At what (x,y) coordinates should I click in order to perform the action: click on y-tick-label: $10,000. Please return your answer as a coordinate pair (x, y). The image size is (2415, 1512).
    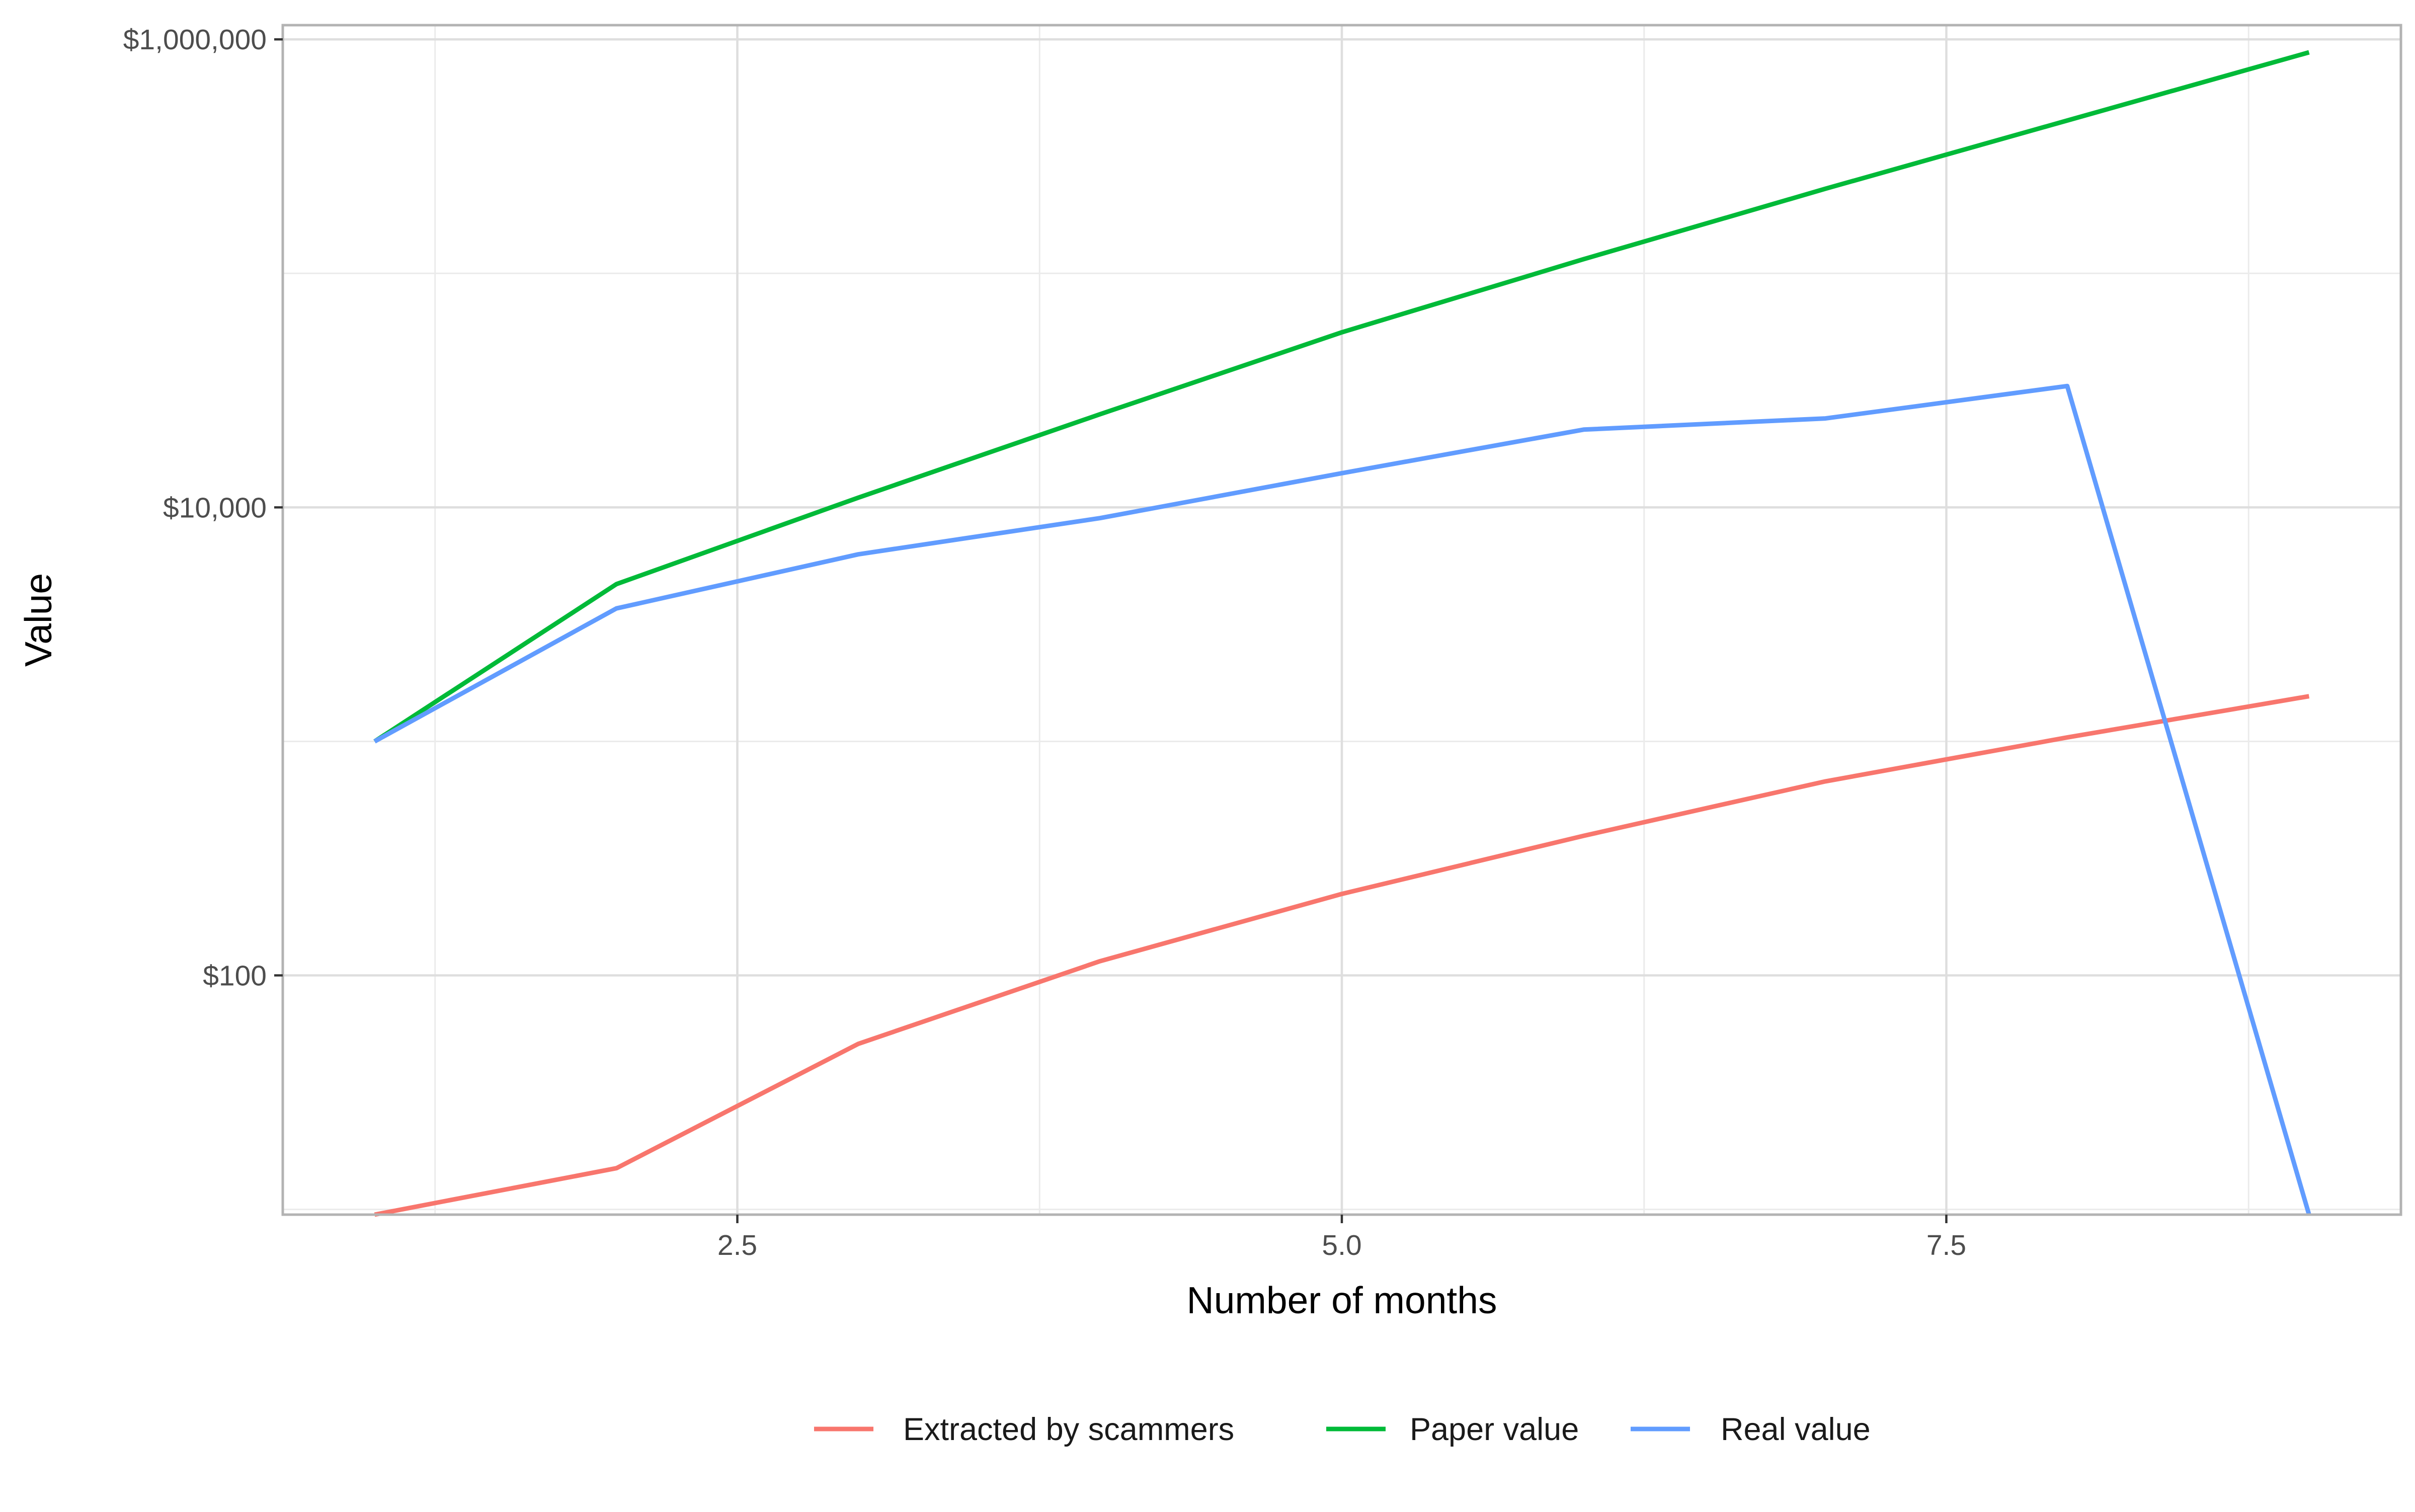
    Looking at the image, I should click on (215, 508).